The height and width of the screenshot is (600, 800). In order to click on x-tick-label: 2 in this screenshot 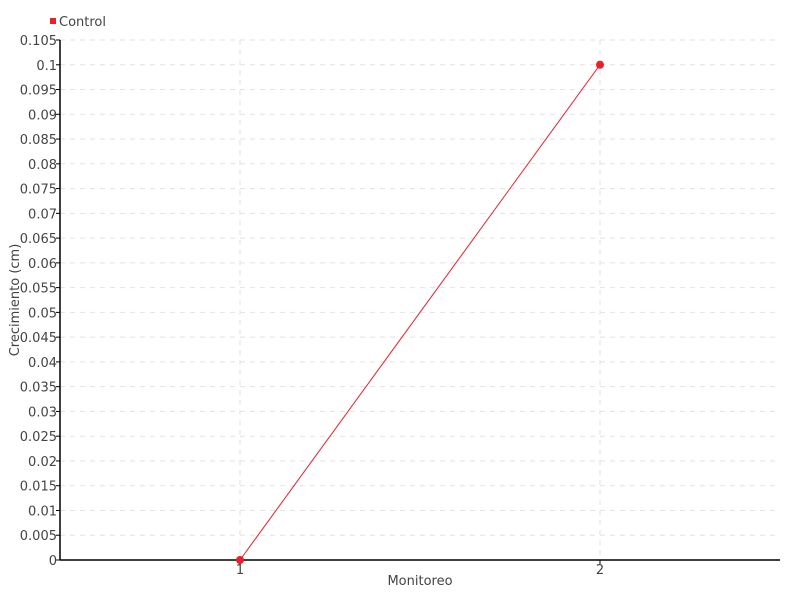, I will do `click(600, 570)`.